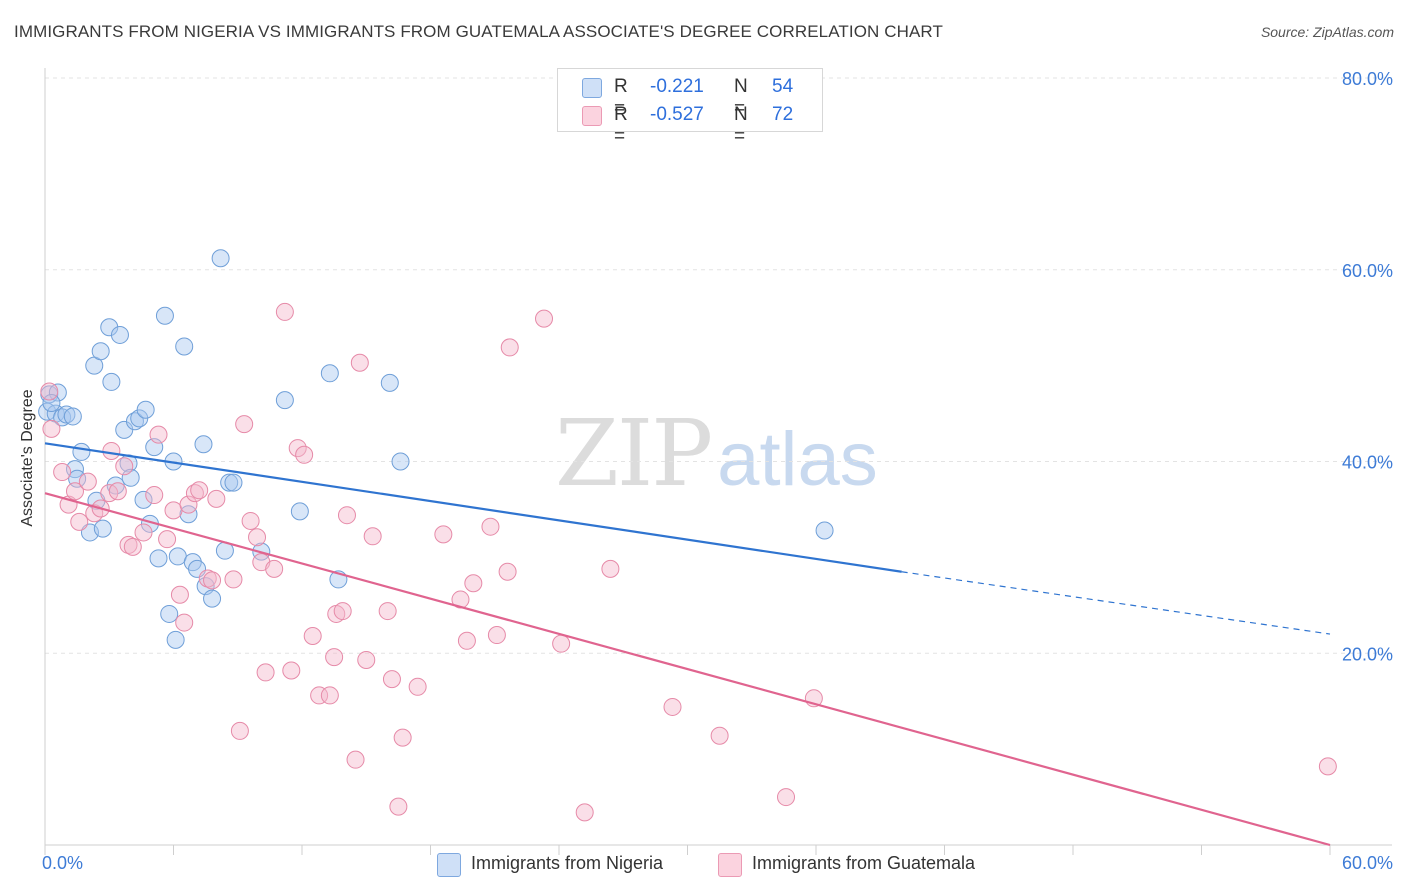  Describe the element at coordinates (449, 865) in the screenshot. I see `legend-swatch-nigeria` at that location.